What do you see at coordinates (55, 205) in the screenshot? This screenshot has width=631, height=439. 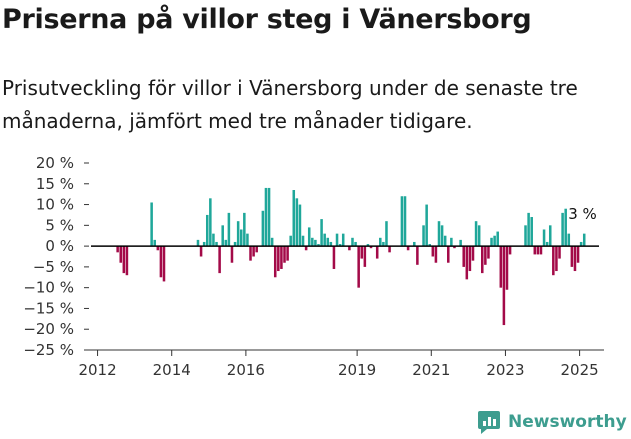 I see `y-tick-label: 10 %` at bounding box center [55, 205].